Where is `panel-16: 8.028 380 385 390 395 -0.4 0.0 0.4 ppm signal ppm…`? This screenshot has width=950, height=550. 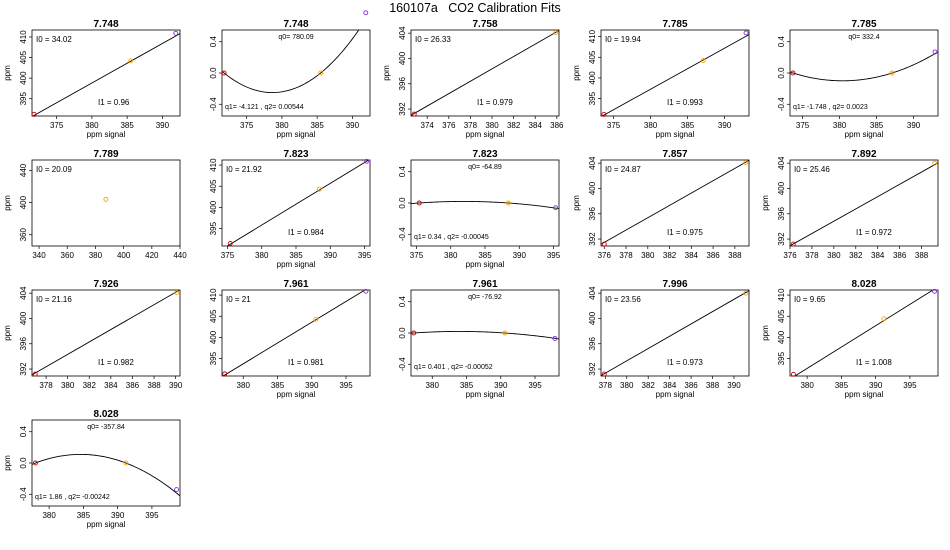 panel-16: 8.028 380 385 390 395 -0.4 0.0 0.4 ppm signal ppm… is located at coordinates (92, 469).